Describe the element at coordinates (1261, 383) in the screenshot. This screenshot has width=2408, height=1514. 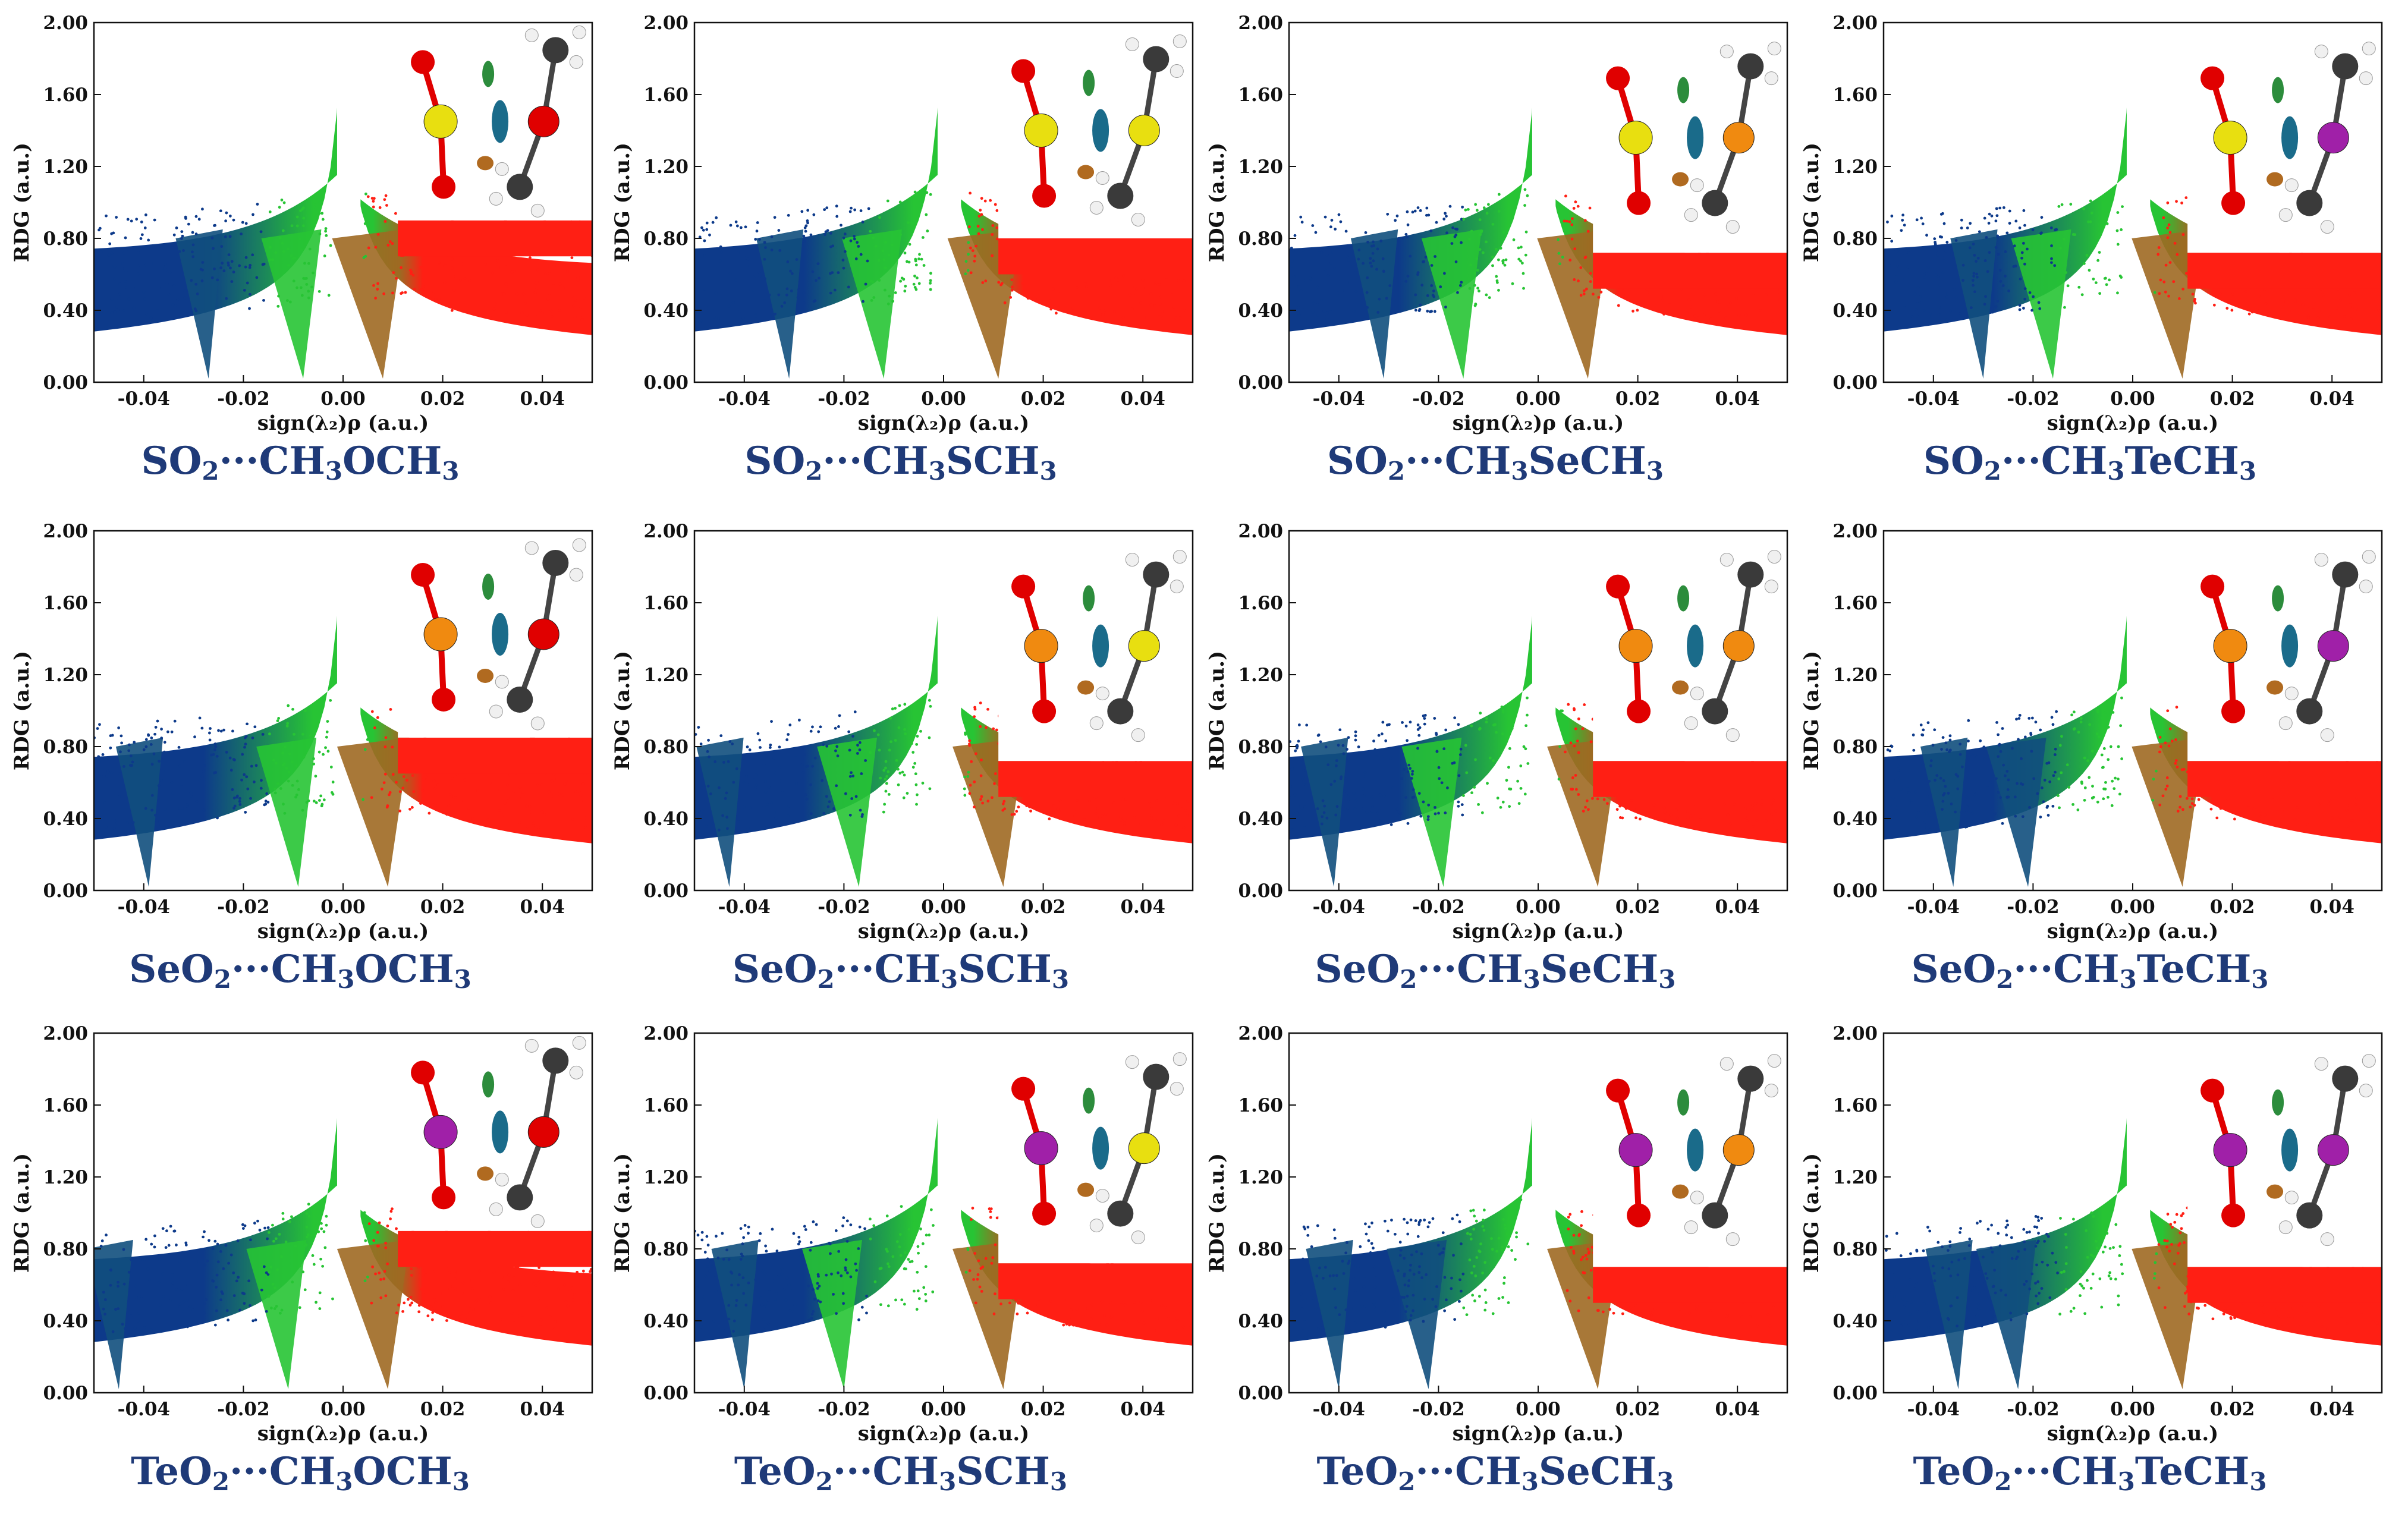
I see `y-tick-label: 0.00` at that location.